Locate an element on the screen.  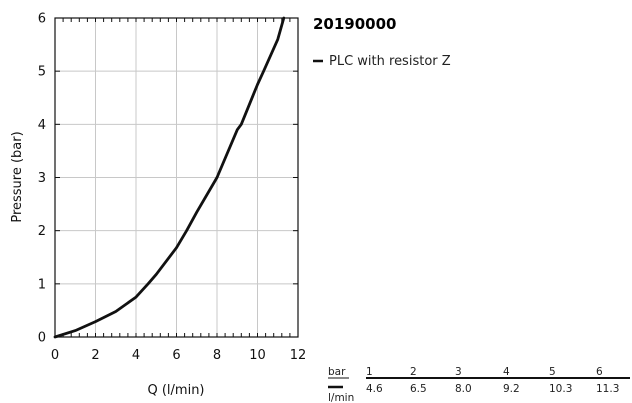
table-bar-value: 2 is located at coordinates (413, 372).